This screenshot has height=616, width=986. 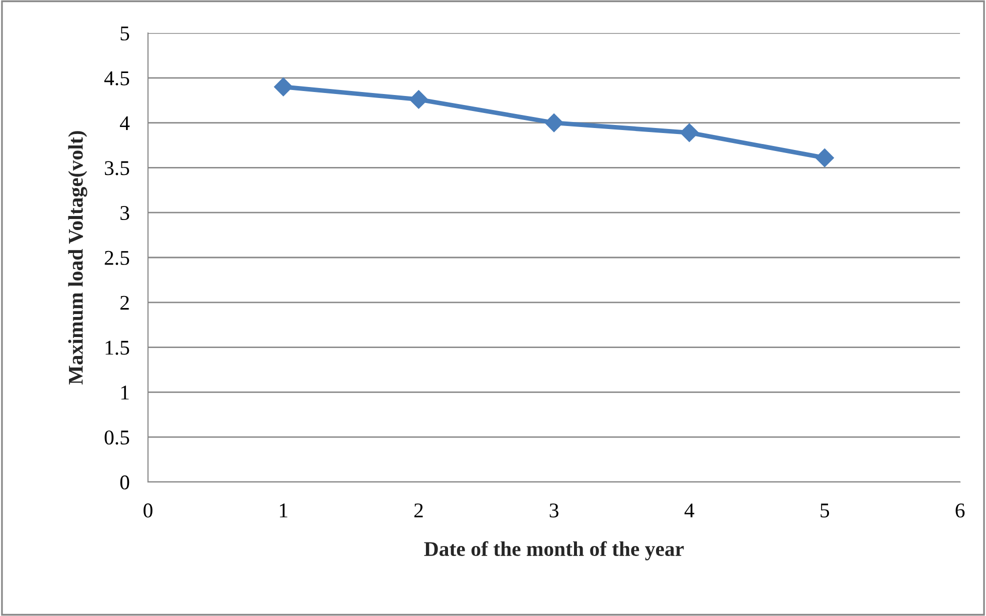 I want to click on x-tick-label: 6, so click(x=960, y=510).